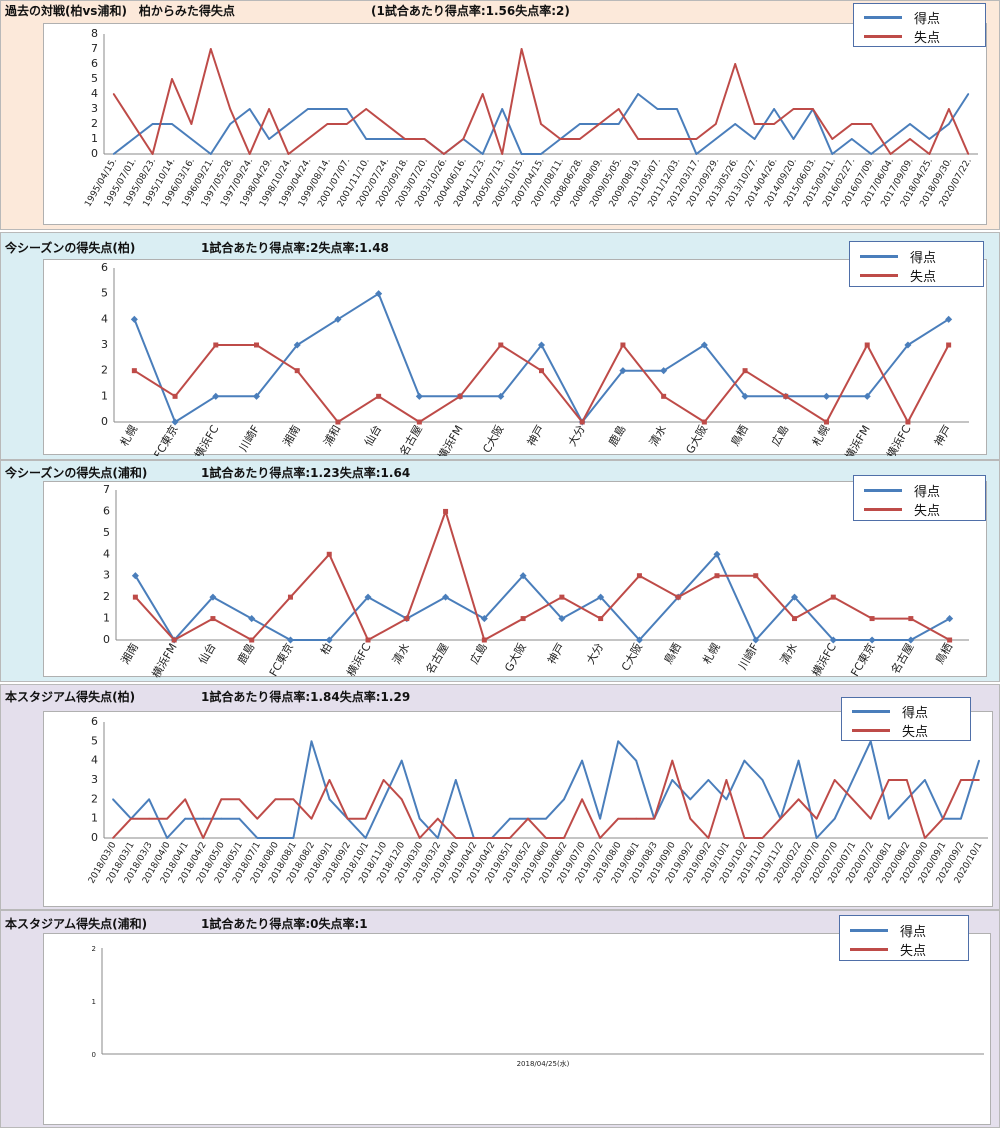 The width and height of the screenshot is (1000, 1128). I want to click on x-tick-label: 清水, so click(789, 654).